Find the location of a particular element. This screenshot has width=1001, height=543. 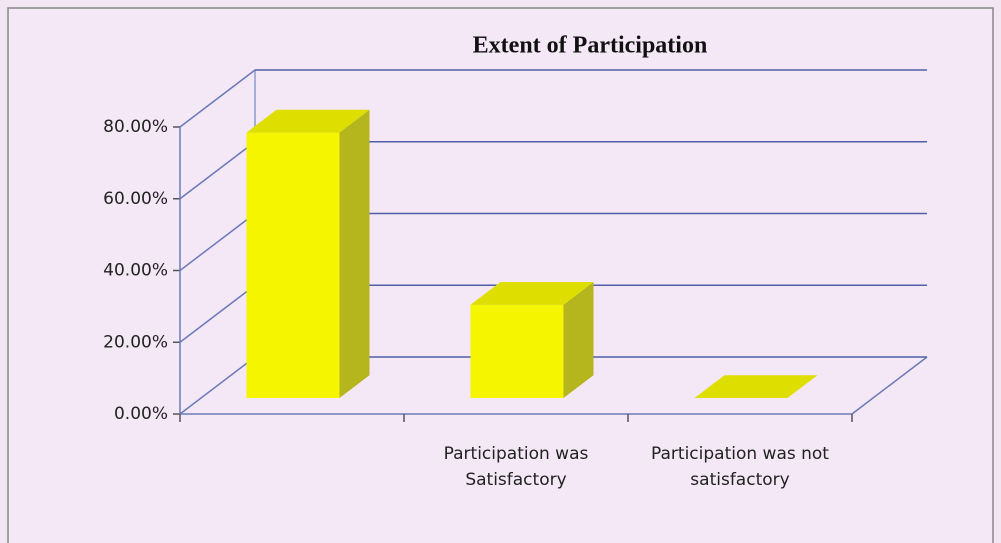

y-tick-label: 0.00% is located at coordinates (141, 414).